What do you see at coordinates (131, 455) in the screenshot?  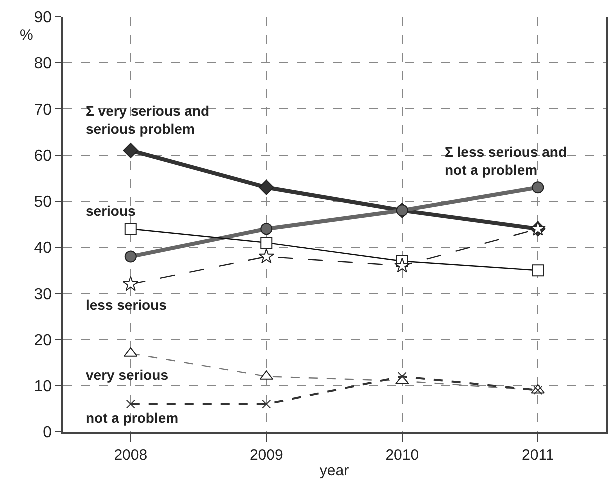 I see `x-tick-label: 2008` at bounding box center [131, 455].